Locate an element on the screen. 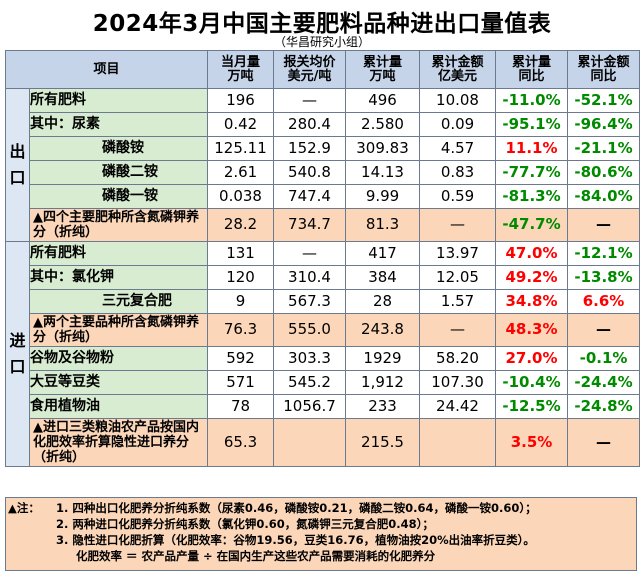 The height and width of the screenshot is (574, 644). cell-month: 28.2 is located at coordinates (241, 225).